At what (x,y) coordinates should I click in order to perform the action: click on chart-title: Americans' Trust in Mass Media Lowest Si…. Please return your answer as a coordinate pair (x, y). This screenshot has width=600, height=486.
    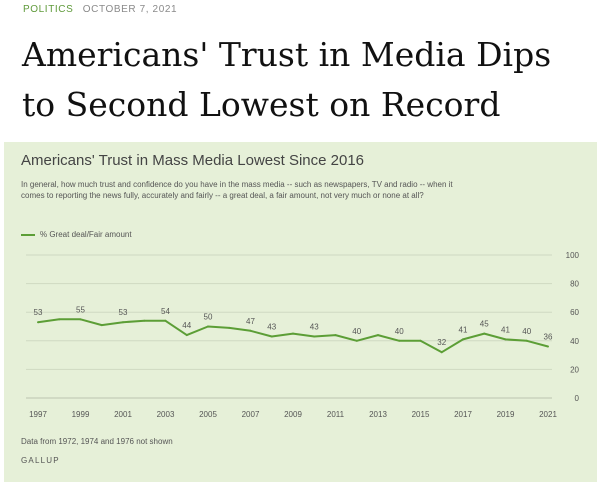
    Looking at the image, I should click on (193, 160).